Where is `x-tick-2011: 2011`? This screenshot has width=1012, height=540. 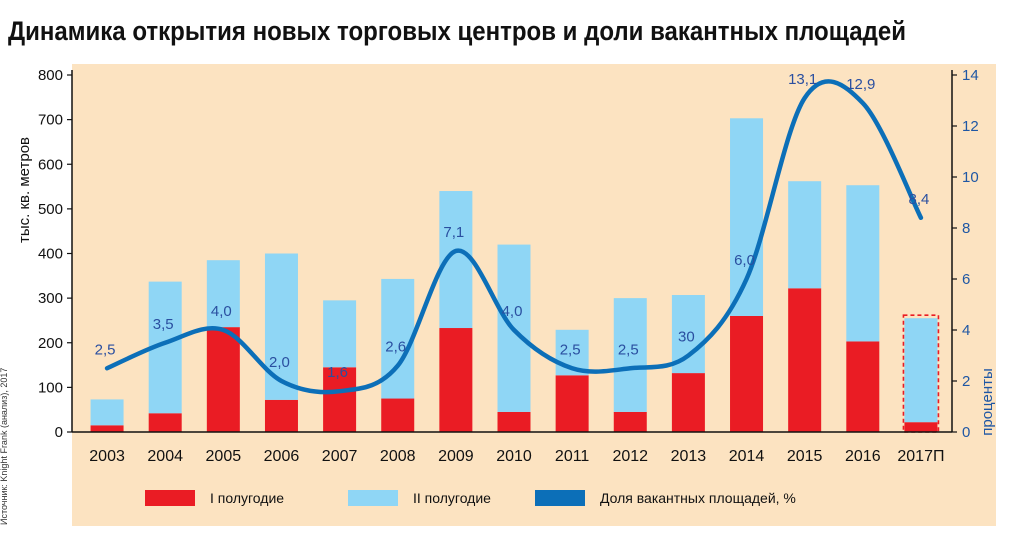
x-tick-2011: 2011 is located at coordinates (572, 456).